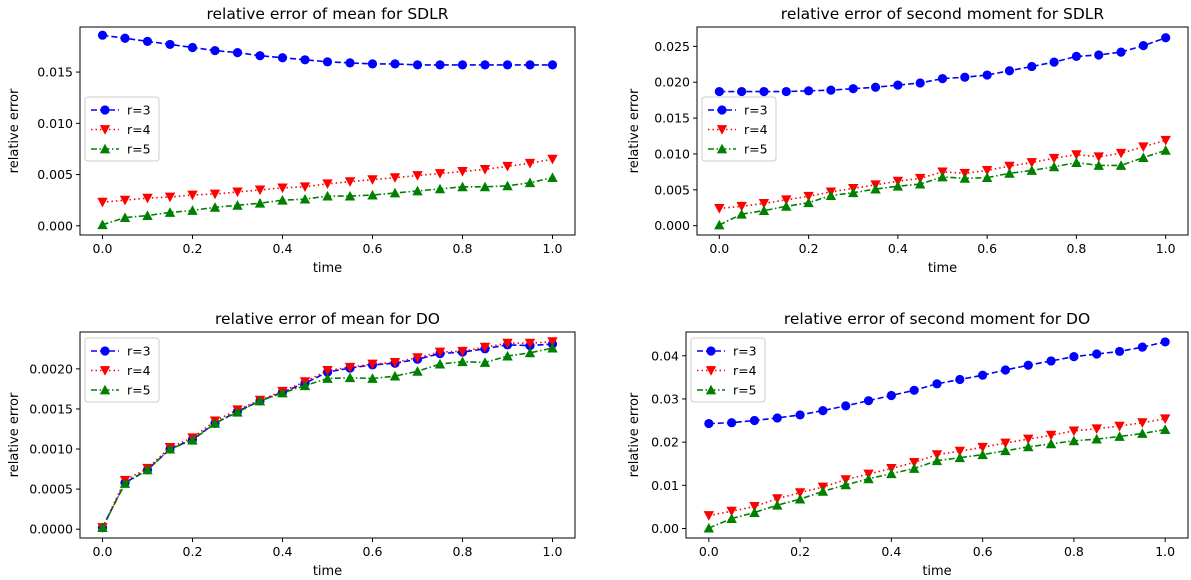  Describe the element at coordinates (756, 149) in the screenshot. I see `legend-label: r=5` at that location.